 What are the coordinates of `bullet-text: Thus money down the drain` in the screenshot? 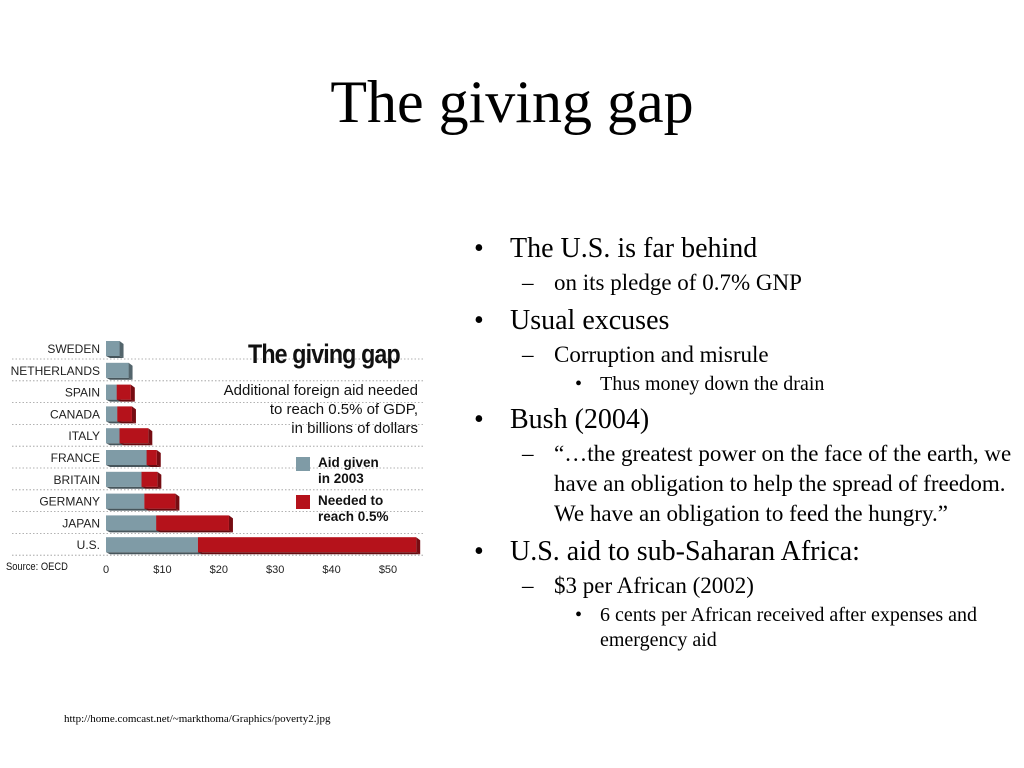 It's located at (712, 384).